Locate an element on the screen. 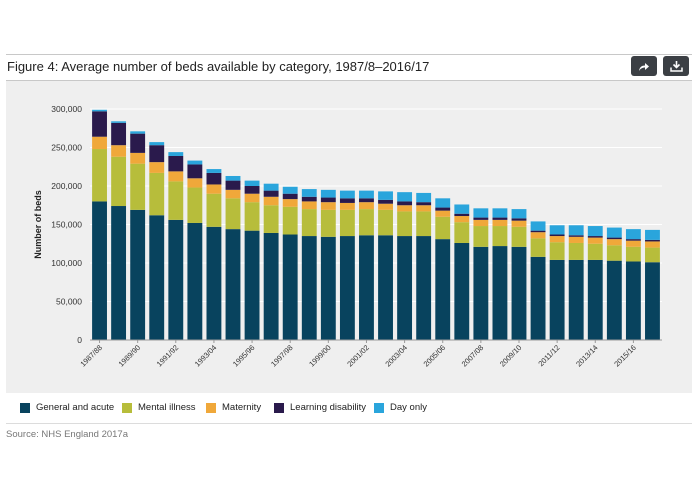 The image size is (695, 494). y-tick-label: 0 is located at coordinates (79, 340).